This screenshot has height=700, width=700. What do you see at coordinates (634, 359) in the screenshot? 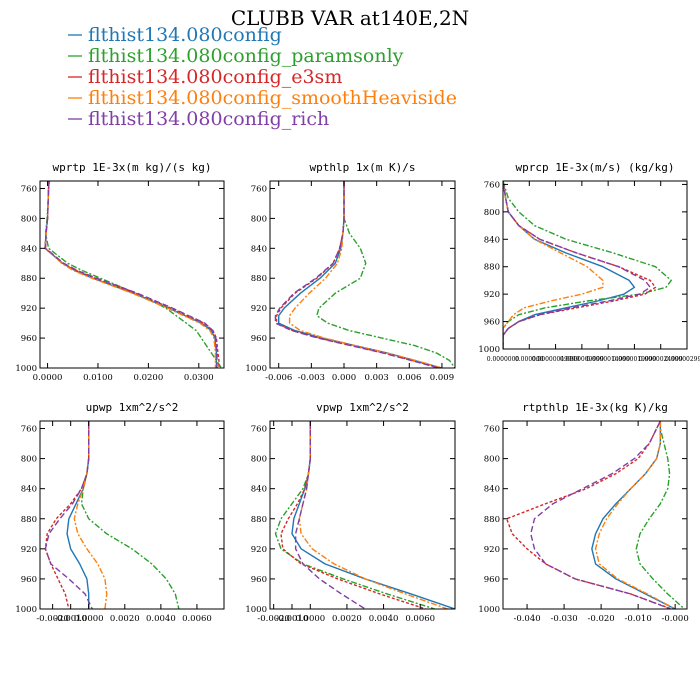
I see `panel-3-xtick-label-6: 0.0000019999` at bounding box center [634, 359].